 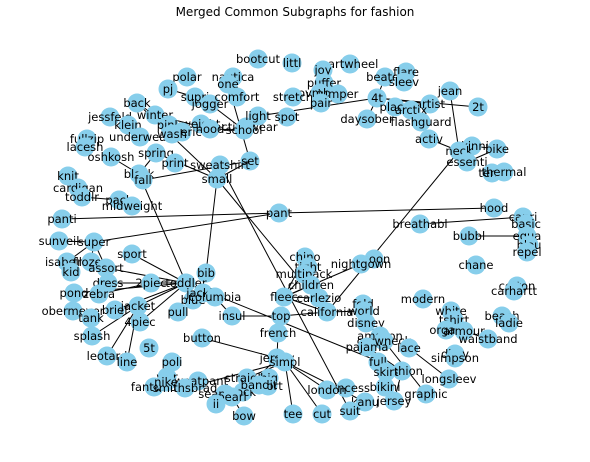 What do you see at coordinates (239, 348) in the screenshot?
I see `graph-edge` at bounding box center [239, 348].